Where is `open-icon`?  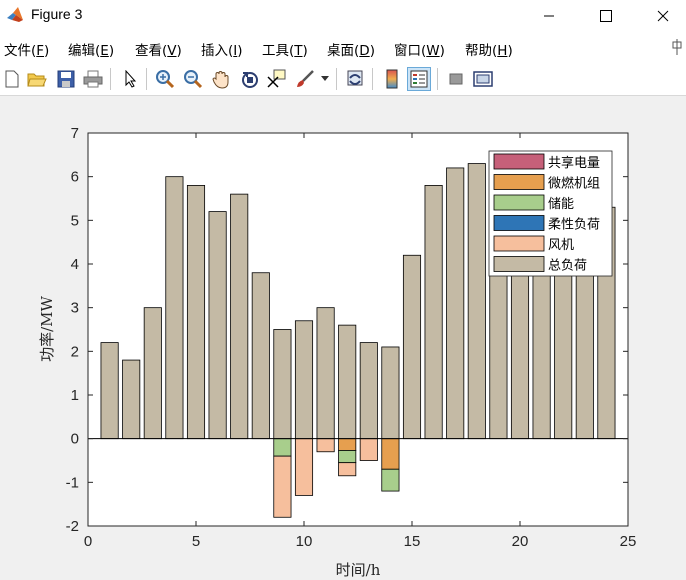 open-icon is located at coordinates (37, 80).